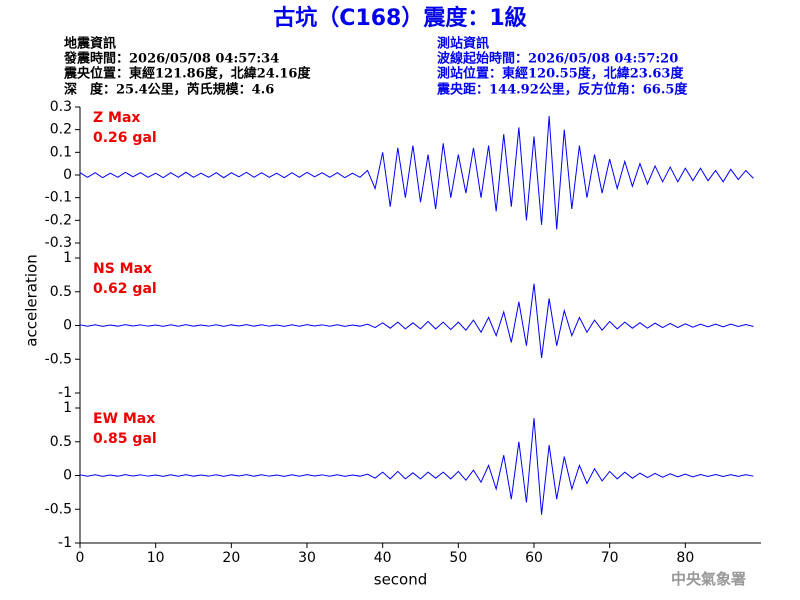  Describe the element at coordinates (125, 289) in the screenshot. I see `max-label: 0.62 gal` at that location.